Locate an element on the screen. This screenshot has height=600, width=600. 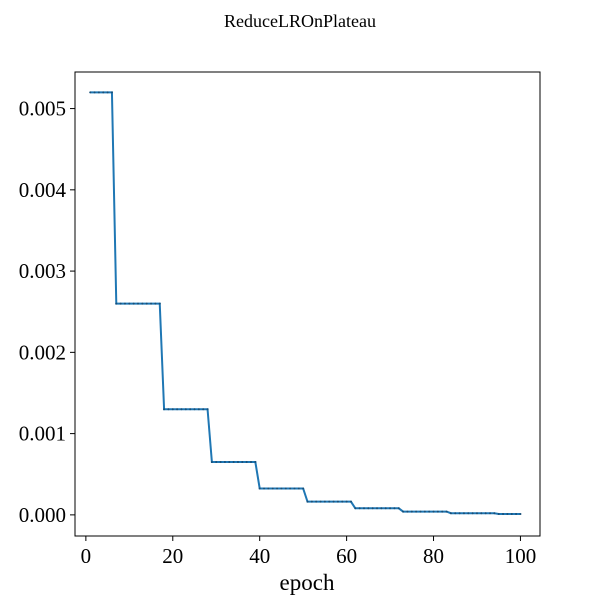
x-axis-label: epoch is located at coordinates (307, 582).